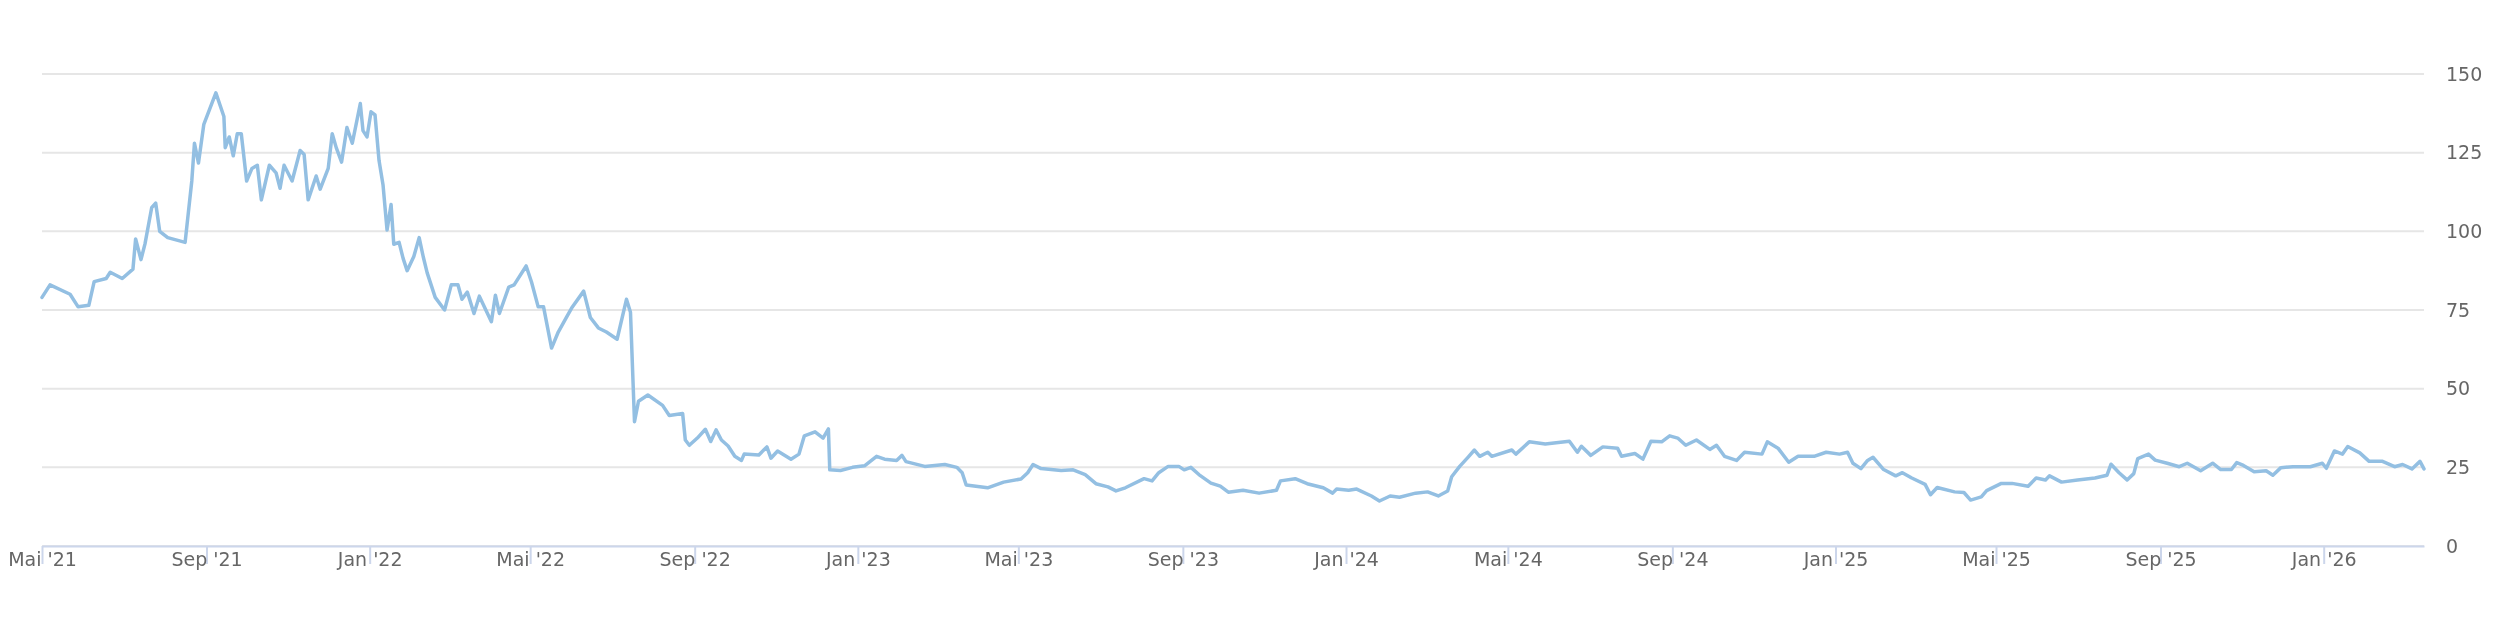 The image size is (2514, 622). Describe the element at coordinates (1673, 559) in the screenshot. I see `x-tick-label: Sep '24` at that location.